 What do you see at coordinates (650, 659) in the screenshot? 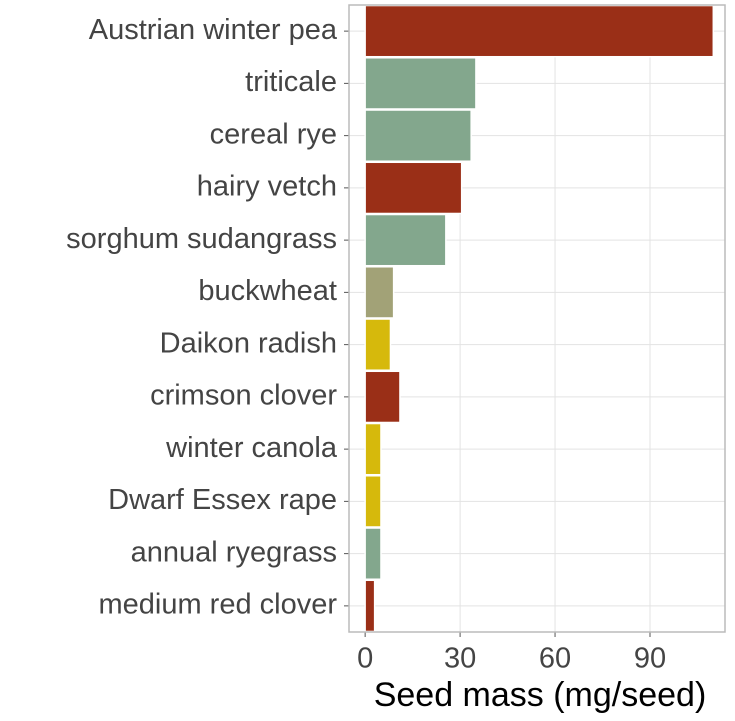
I see `x-tick-label: 90` at bounding box center [650, 659].